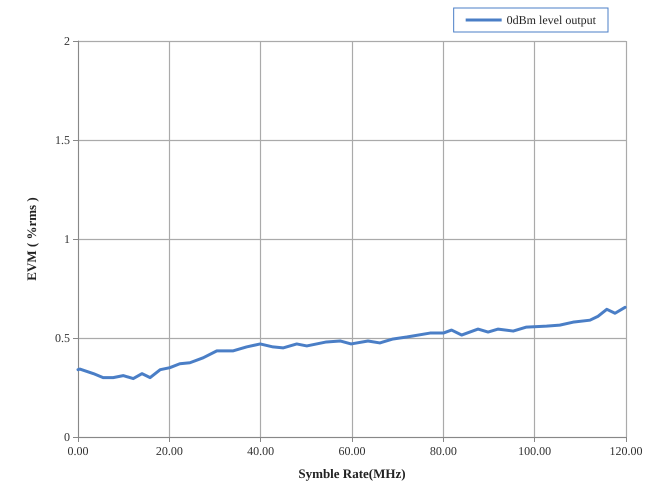  I want to click on x-tick-label: 40.00, so click(260, 451).